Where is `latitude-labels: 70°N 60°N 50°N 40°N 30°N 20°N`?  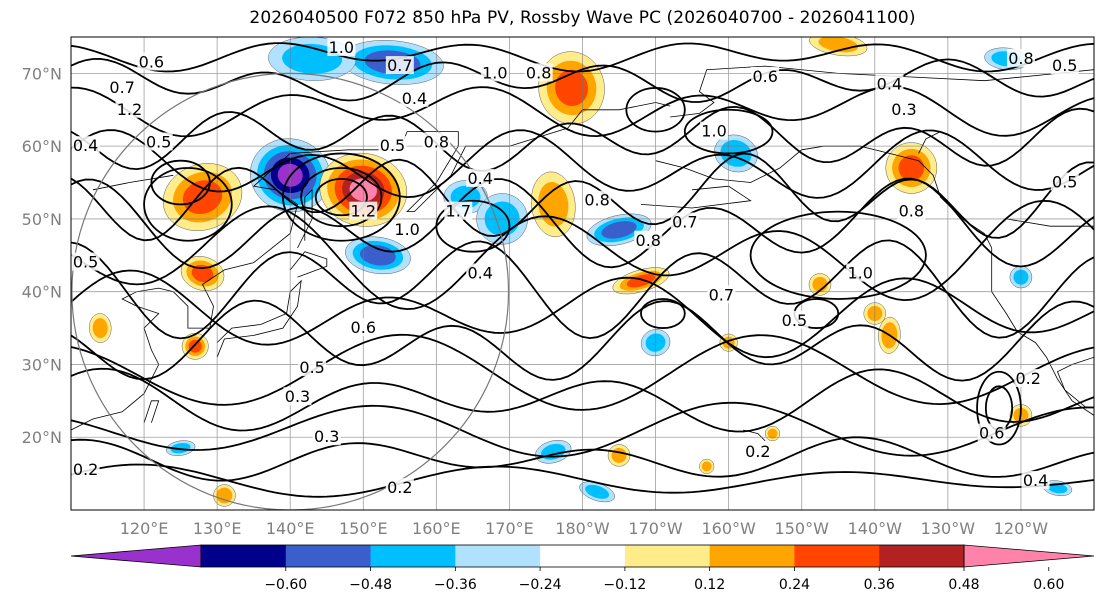
latitude-labels: 70°N 60°N 50°N 40°N 30°N 20°N is located at coordinates (42, 255).